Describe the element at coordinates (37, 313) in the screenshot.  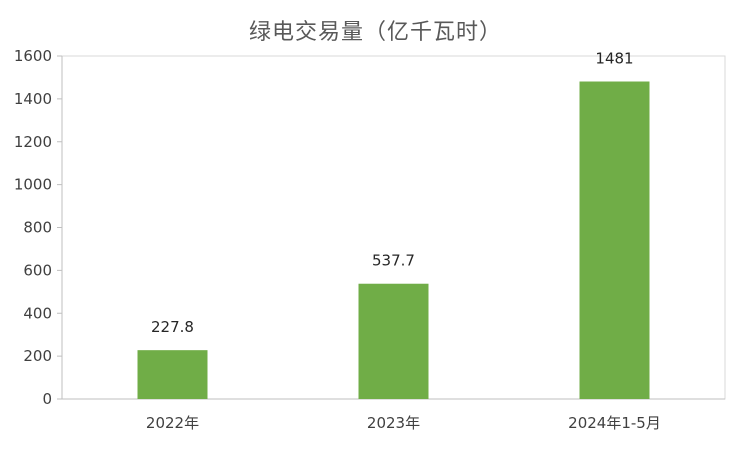
I see `y-tick-label: 400` at that location.